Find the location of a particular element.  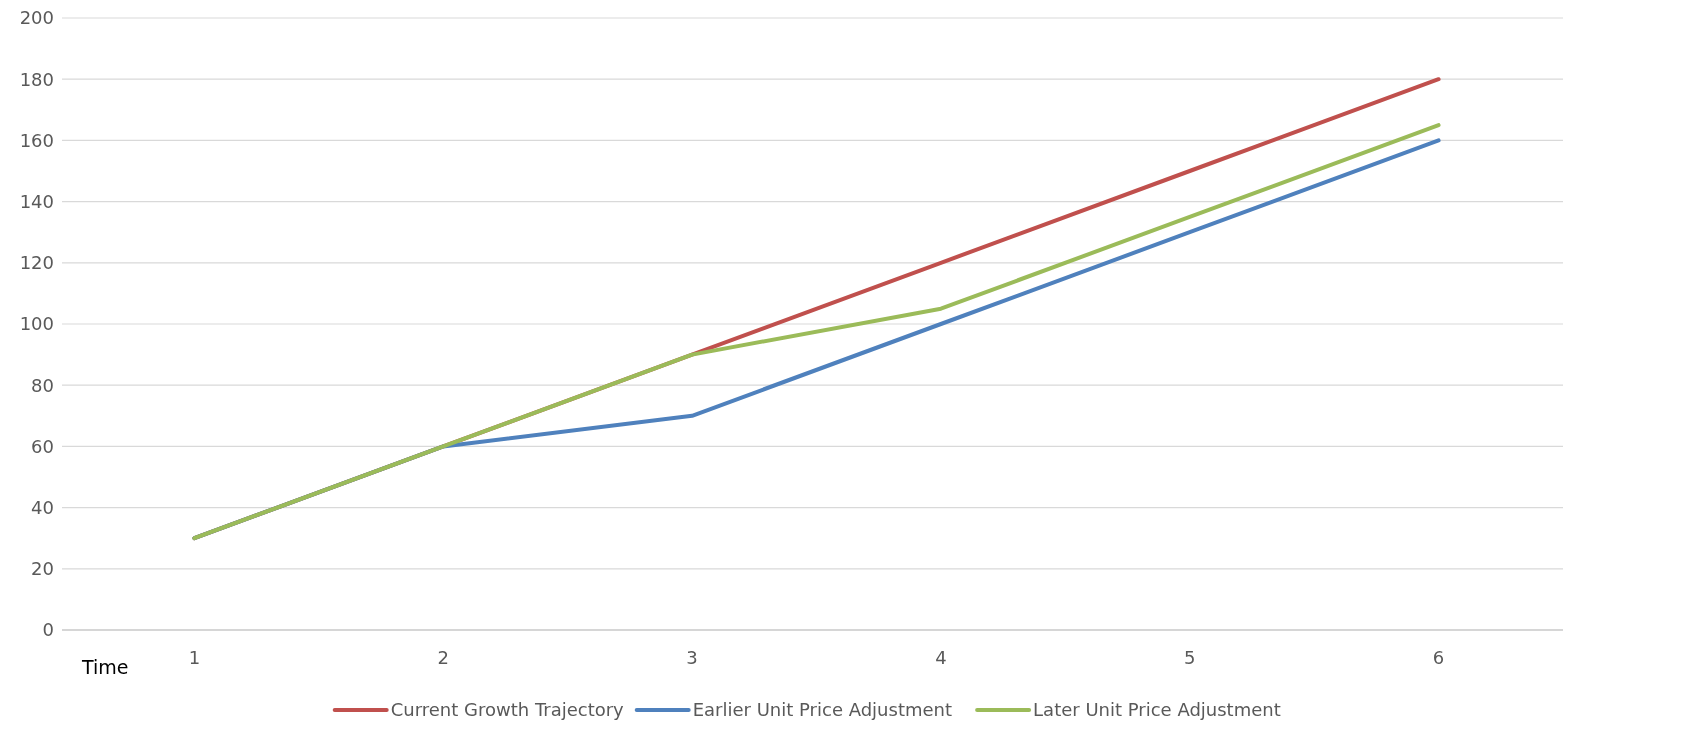

x-tick-label: 1 is located at coordinates (194, 657).